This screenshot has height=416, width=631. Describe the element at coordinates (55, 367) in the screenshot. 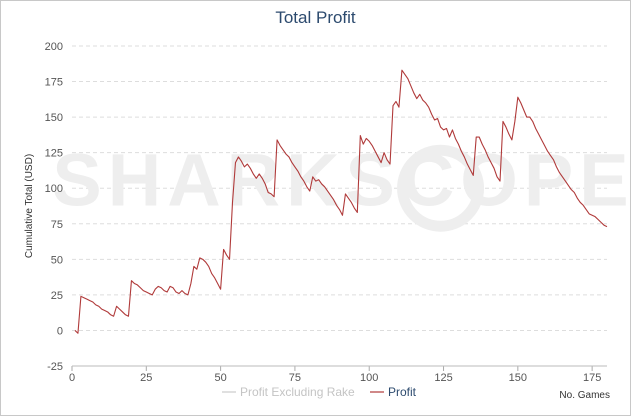

I see `y-tick-label: -25` at that location.